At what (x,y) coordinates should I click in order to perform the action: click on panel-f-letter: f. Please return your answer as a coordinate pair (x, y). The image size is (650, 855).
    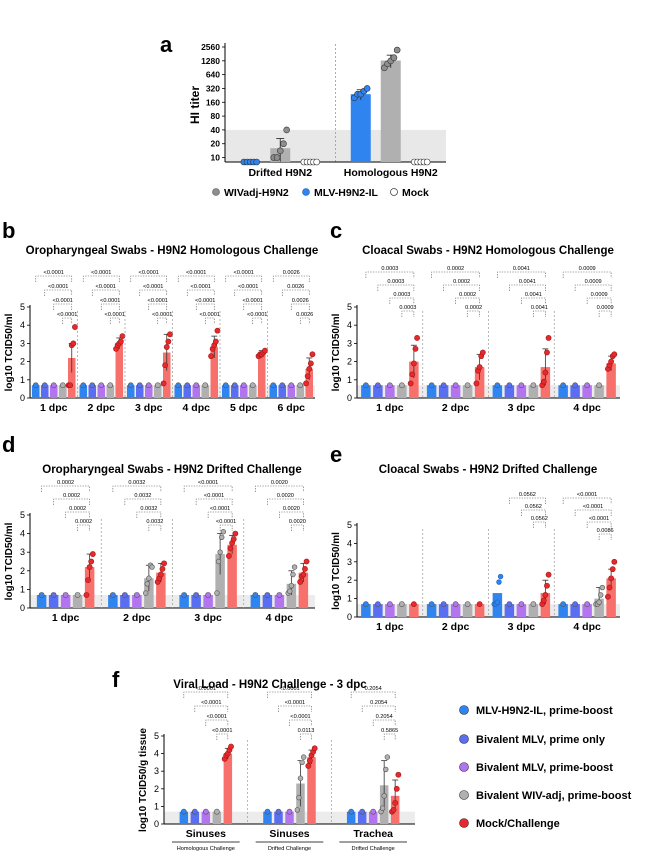
    Looking at the image, I should click on (116, 679).